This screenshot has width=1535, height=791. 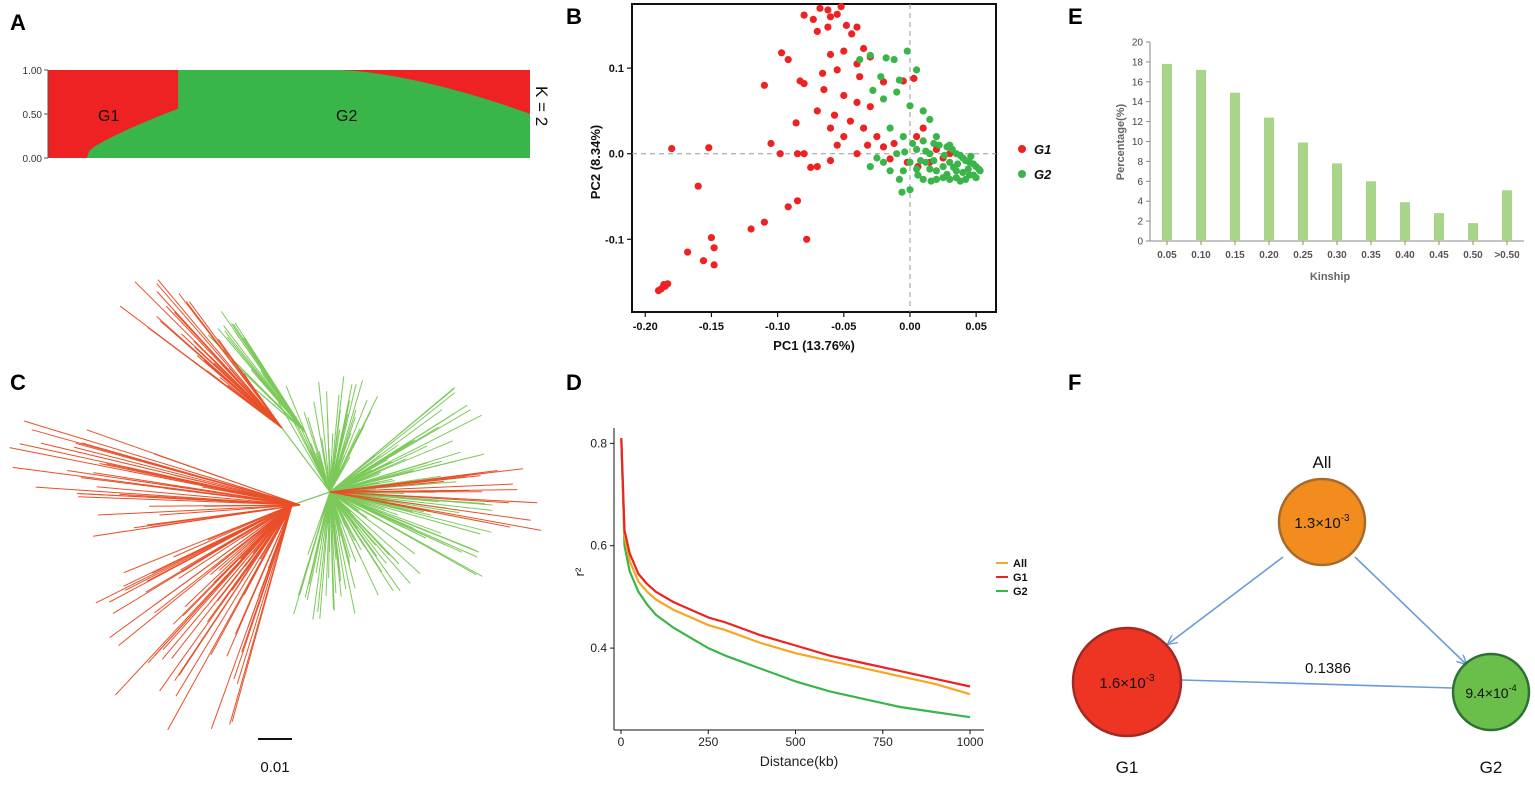 What do you see at coordinates (1121, 141) in the screenshot?
I see `kinship-y-axis-title: Percentage(%)` at bounding box center [1121, 141].